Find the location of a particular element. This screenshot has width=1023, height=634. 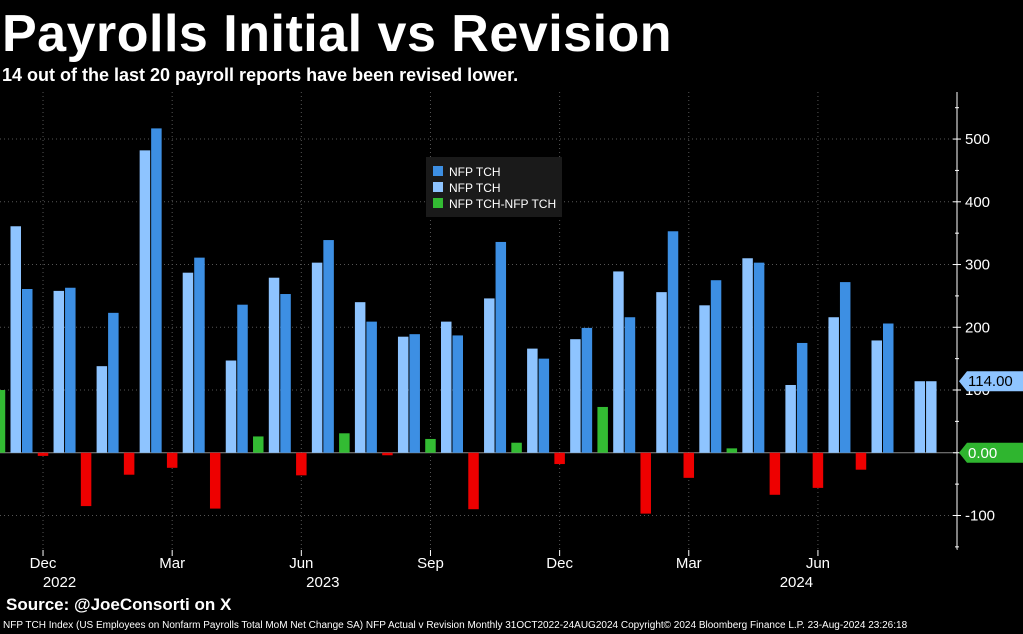

zero-value-tag-label: 0.00 is located at coordinates (982, 453).